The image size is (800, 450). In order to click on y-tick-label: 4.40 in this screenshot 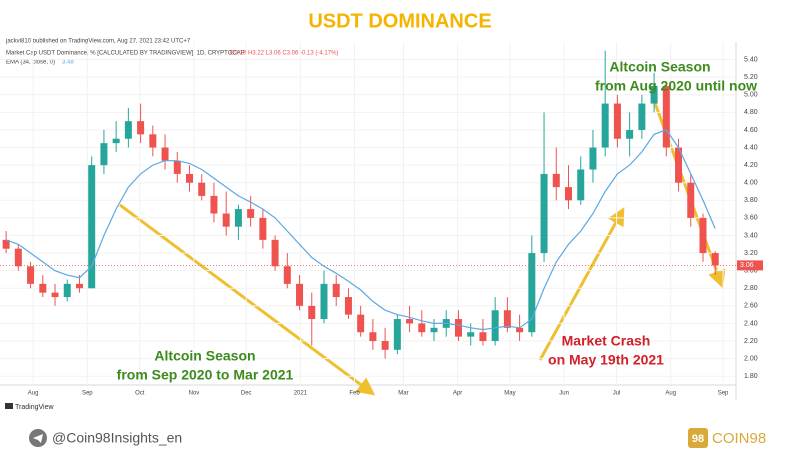, I will do `click(751, 147)`.